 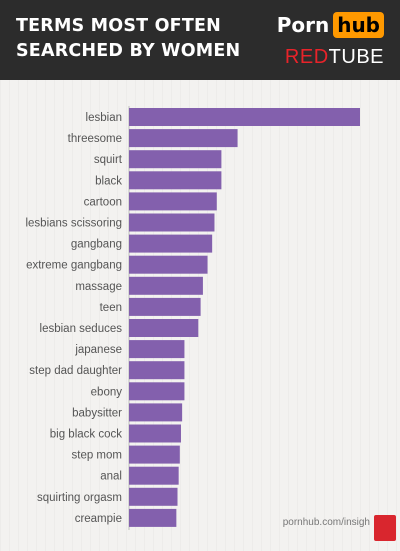 I want to click on category-label: lesbian seduces, so click(x=81, y=329).